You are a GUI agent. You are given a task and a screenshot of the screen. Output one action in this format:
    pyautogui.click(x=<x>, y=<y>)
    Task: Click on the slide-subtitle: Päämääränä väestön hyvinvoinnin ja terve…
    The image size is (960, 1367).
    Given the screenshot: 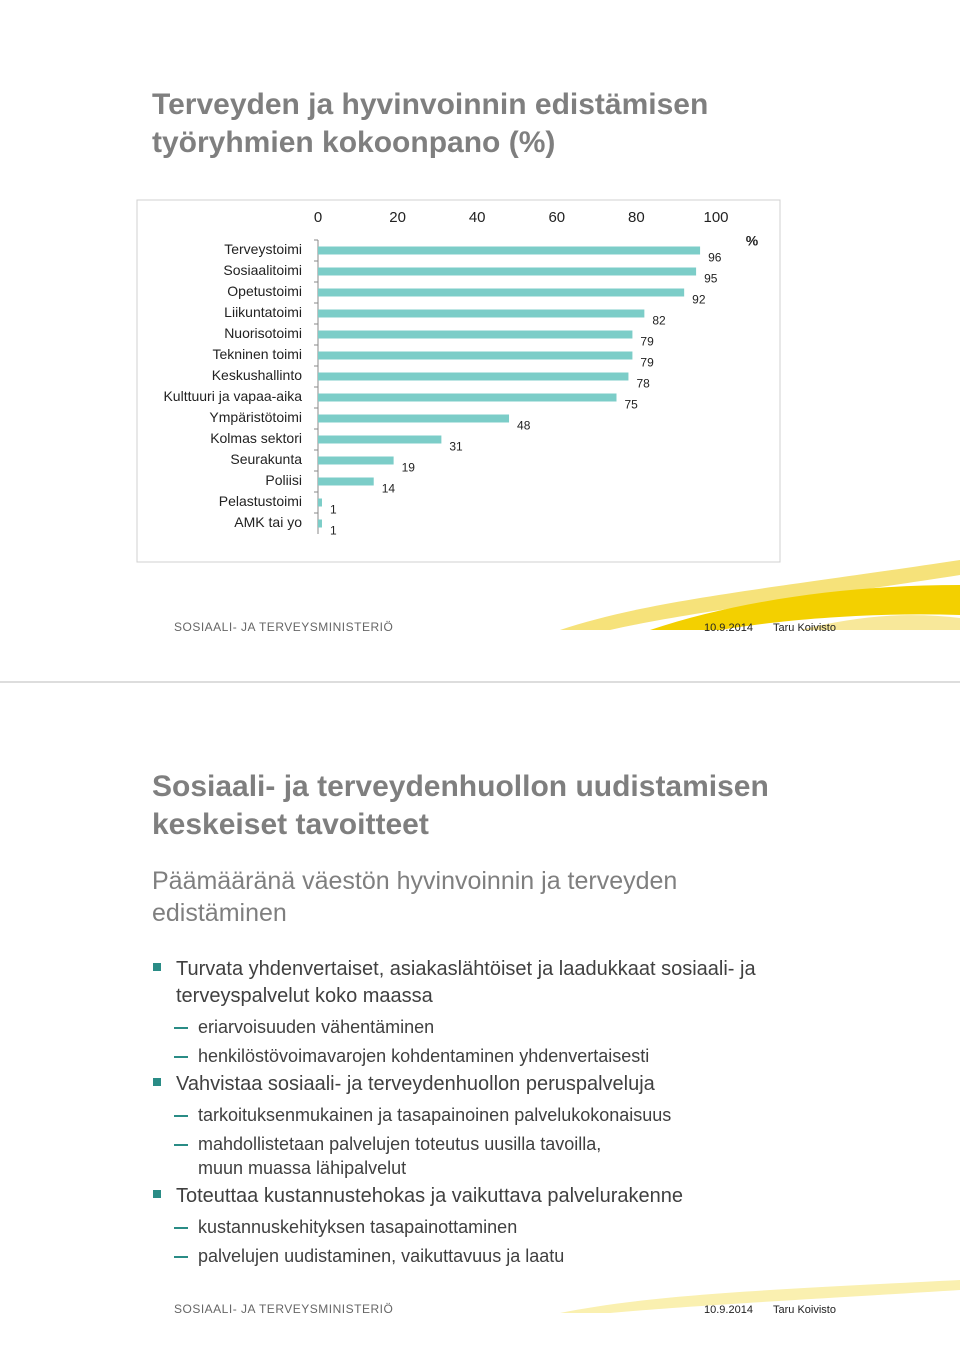 What is the action you would take?
    pyautogui.click(x=415, y=897)
    